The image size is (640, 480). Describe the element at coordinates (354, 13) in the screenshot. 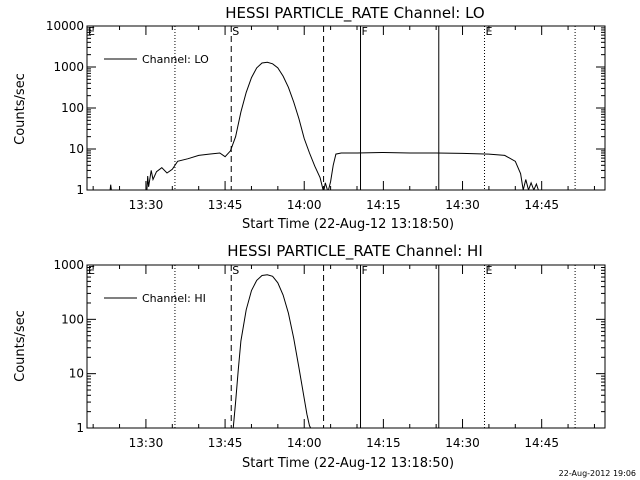

I see `chart-title: HESSI PARTICLE_RATE Channel: LO` at that location.